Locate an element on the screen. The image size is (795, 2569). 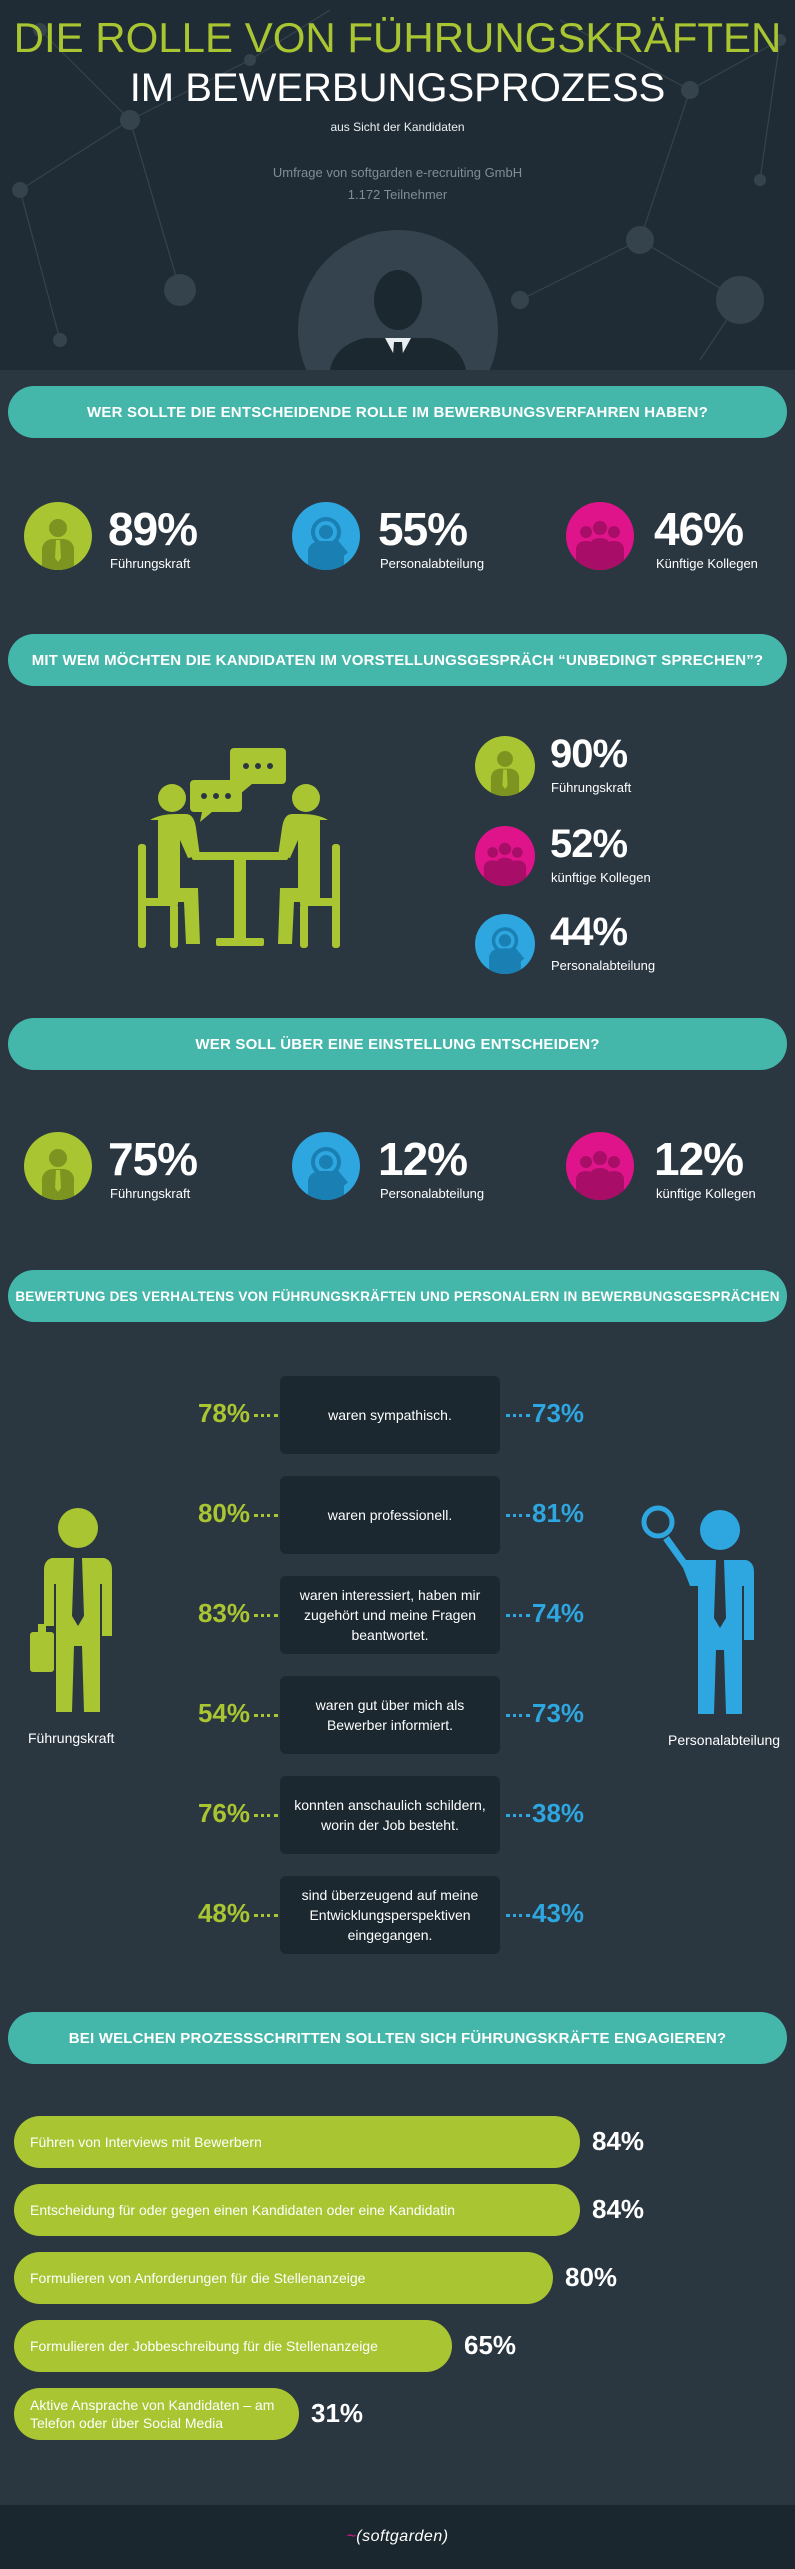
hr-label: Personalabteilung is located at coordinates (724, 1740).